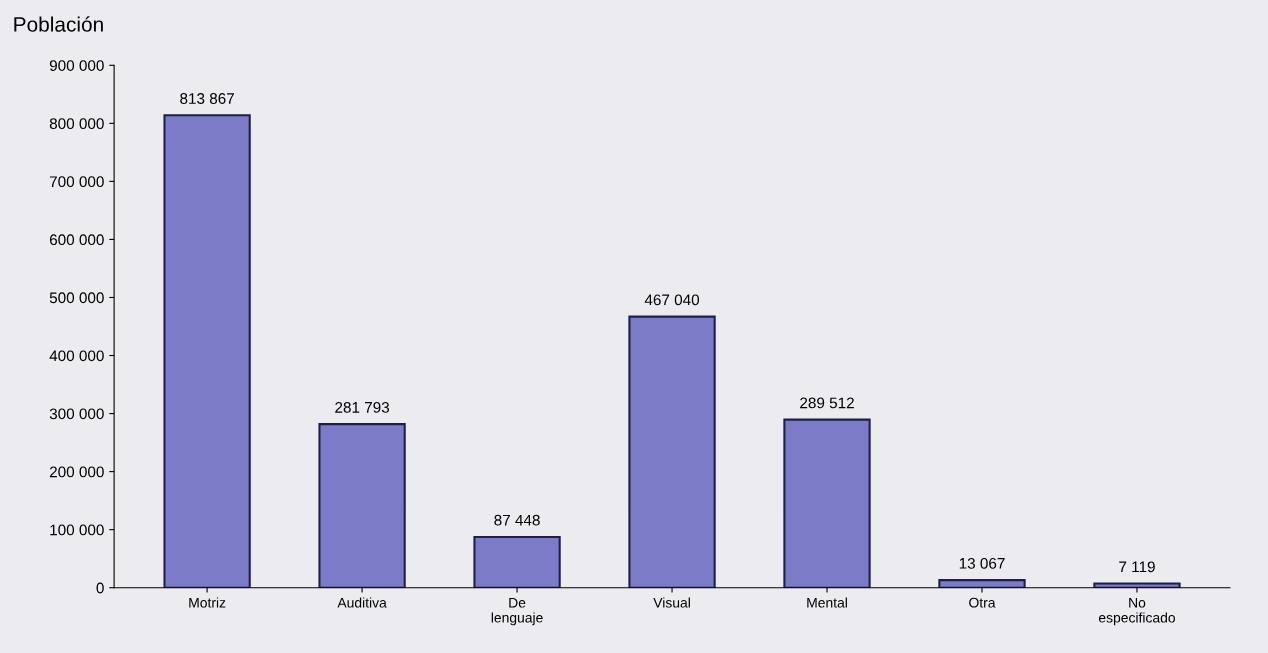 Image resolution: width=1268 pixels, height=653 pixels. I want to click on x-tick-label: Auditiva, so click(362, 602).